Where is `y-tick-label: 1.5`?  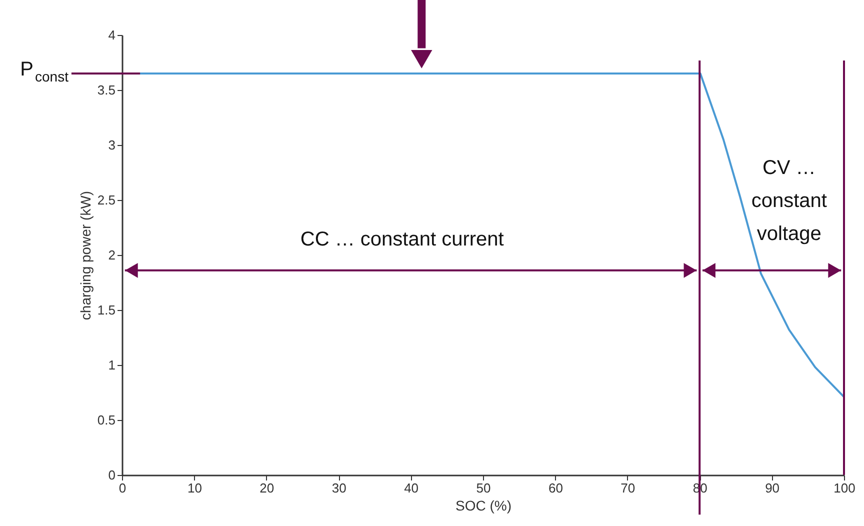 y-tick-label: 1.5 is located at coordinates (106, 310).